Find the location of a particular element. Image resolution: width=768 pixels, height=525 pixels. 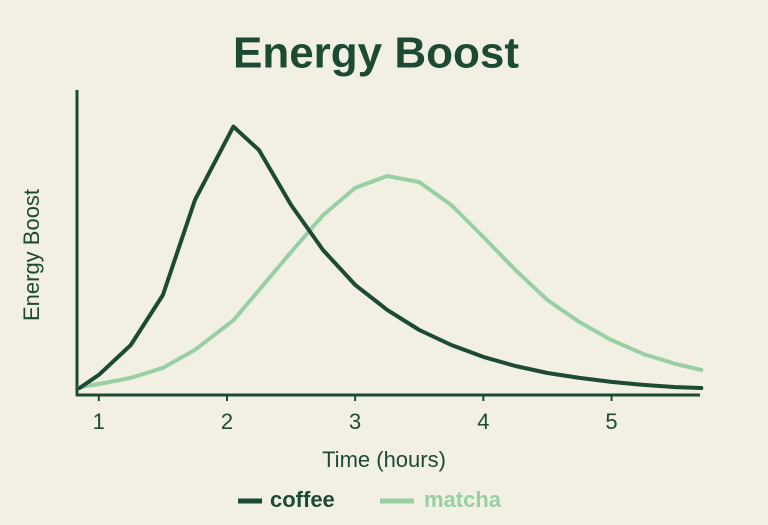

x-axis-label: Time (hours) is located at coordinates (384, 459).